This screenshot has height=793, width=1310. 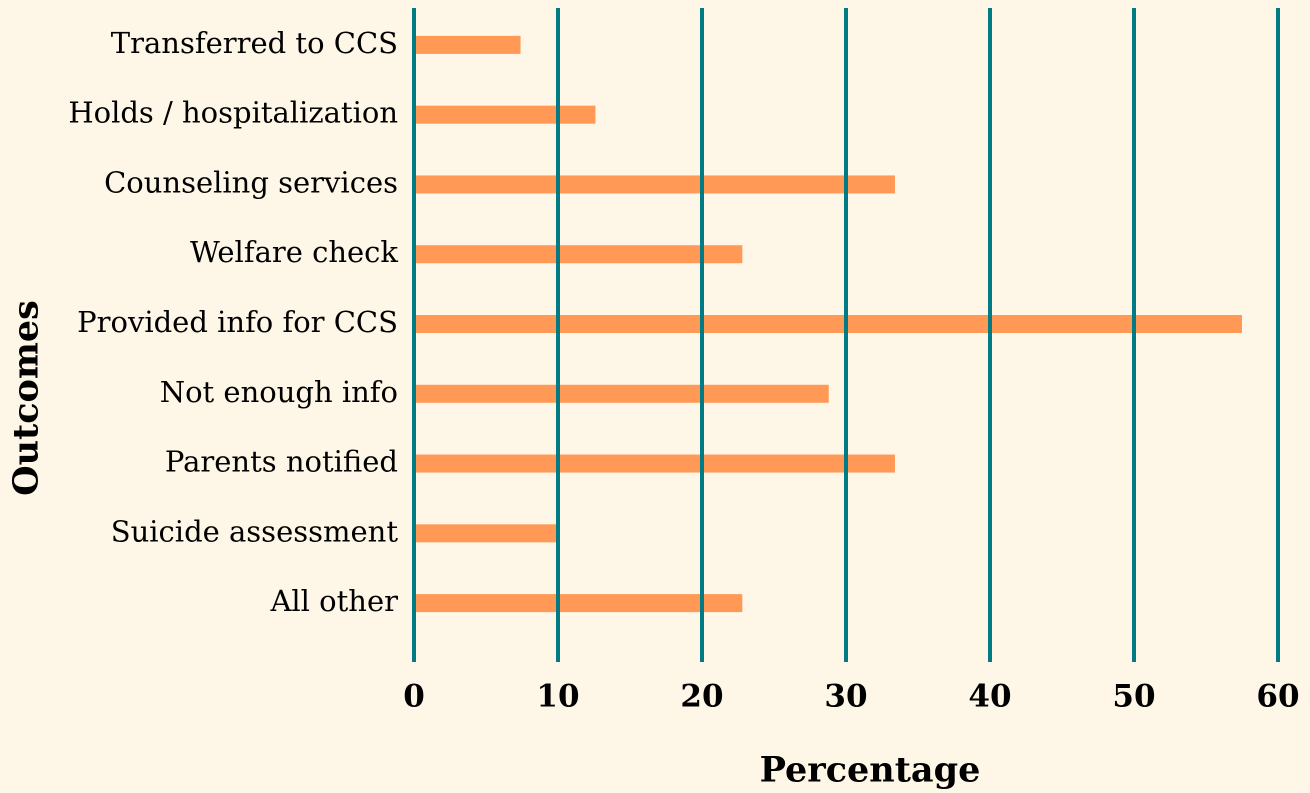 What do you see at coordinates (294, 252) in the screenshot?
I see `y-tick-label: Welfare check` at bounding box center [294, 252].